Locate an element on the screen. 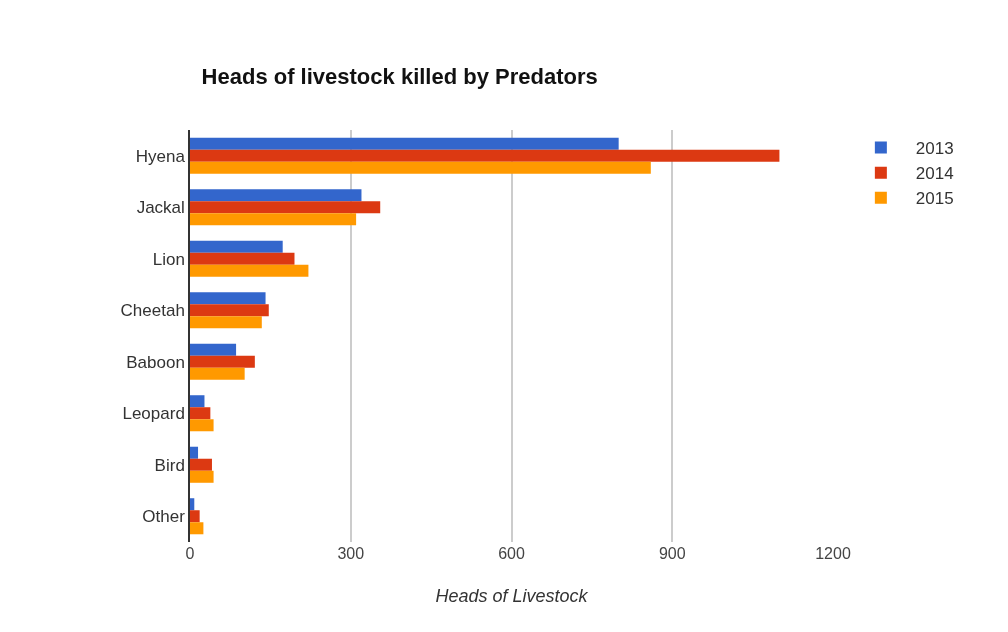 The image size is (1008, 632). y-tick-label: Other is located at coordinates (164, 517).